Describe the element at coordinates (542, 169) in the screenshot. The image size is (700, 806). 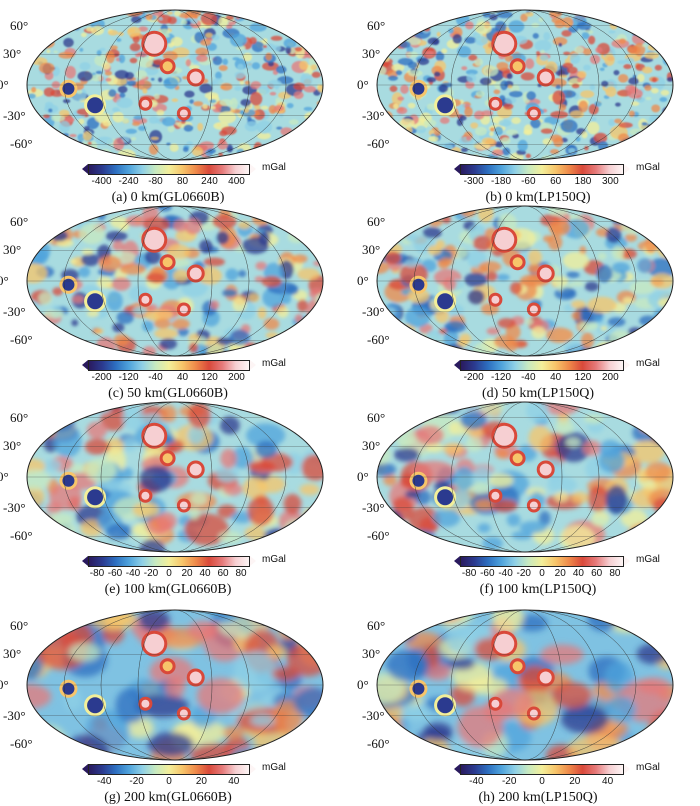
I see `colorbar` at that location.